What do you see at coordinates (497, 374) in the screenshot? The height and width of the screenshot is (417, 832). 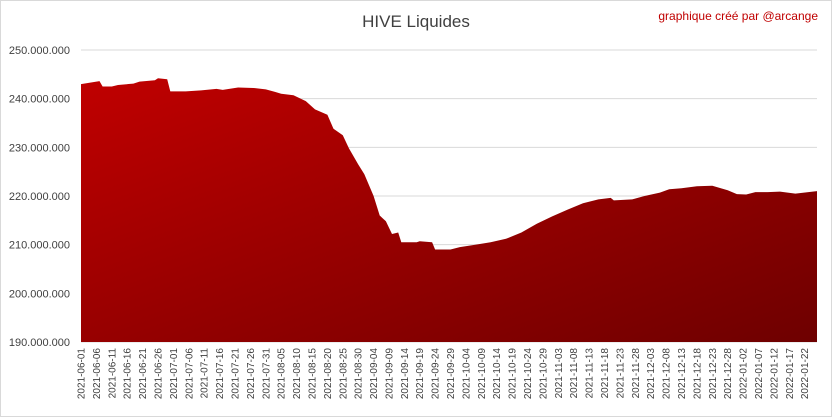 I see `x-tick-label: 2021-10-14` at bounding box center [497, 374].